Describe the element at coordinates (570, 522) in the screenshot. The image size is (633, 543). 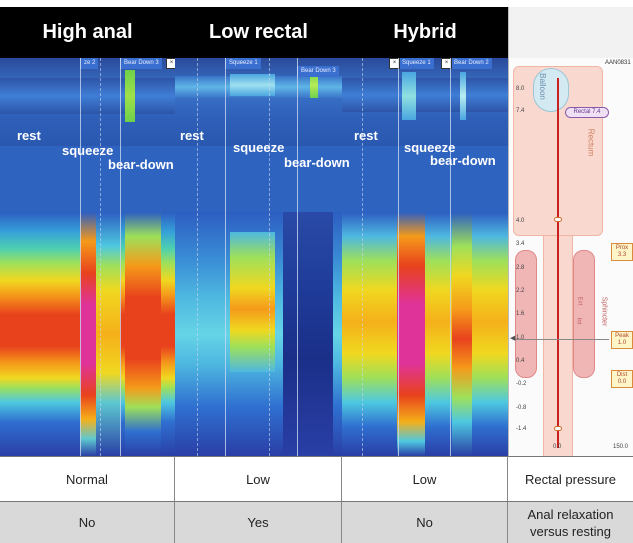
I see `table-row-header: Anal relaxation versus resting` at that location.